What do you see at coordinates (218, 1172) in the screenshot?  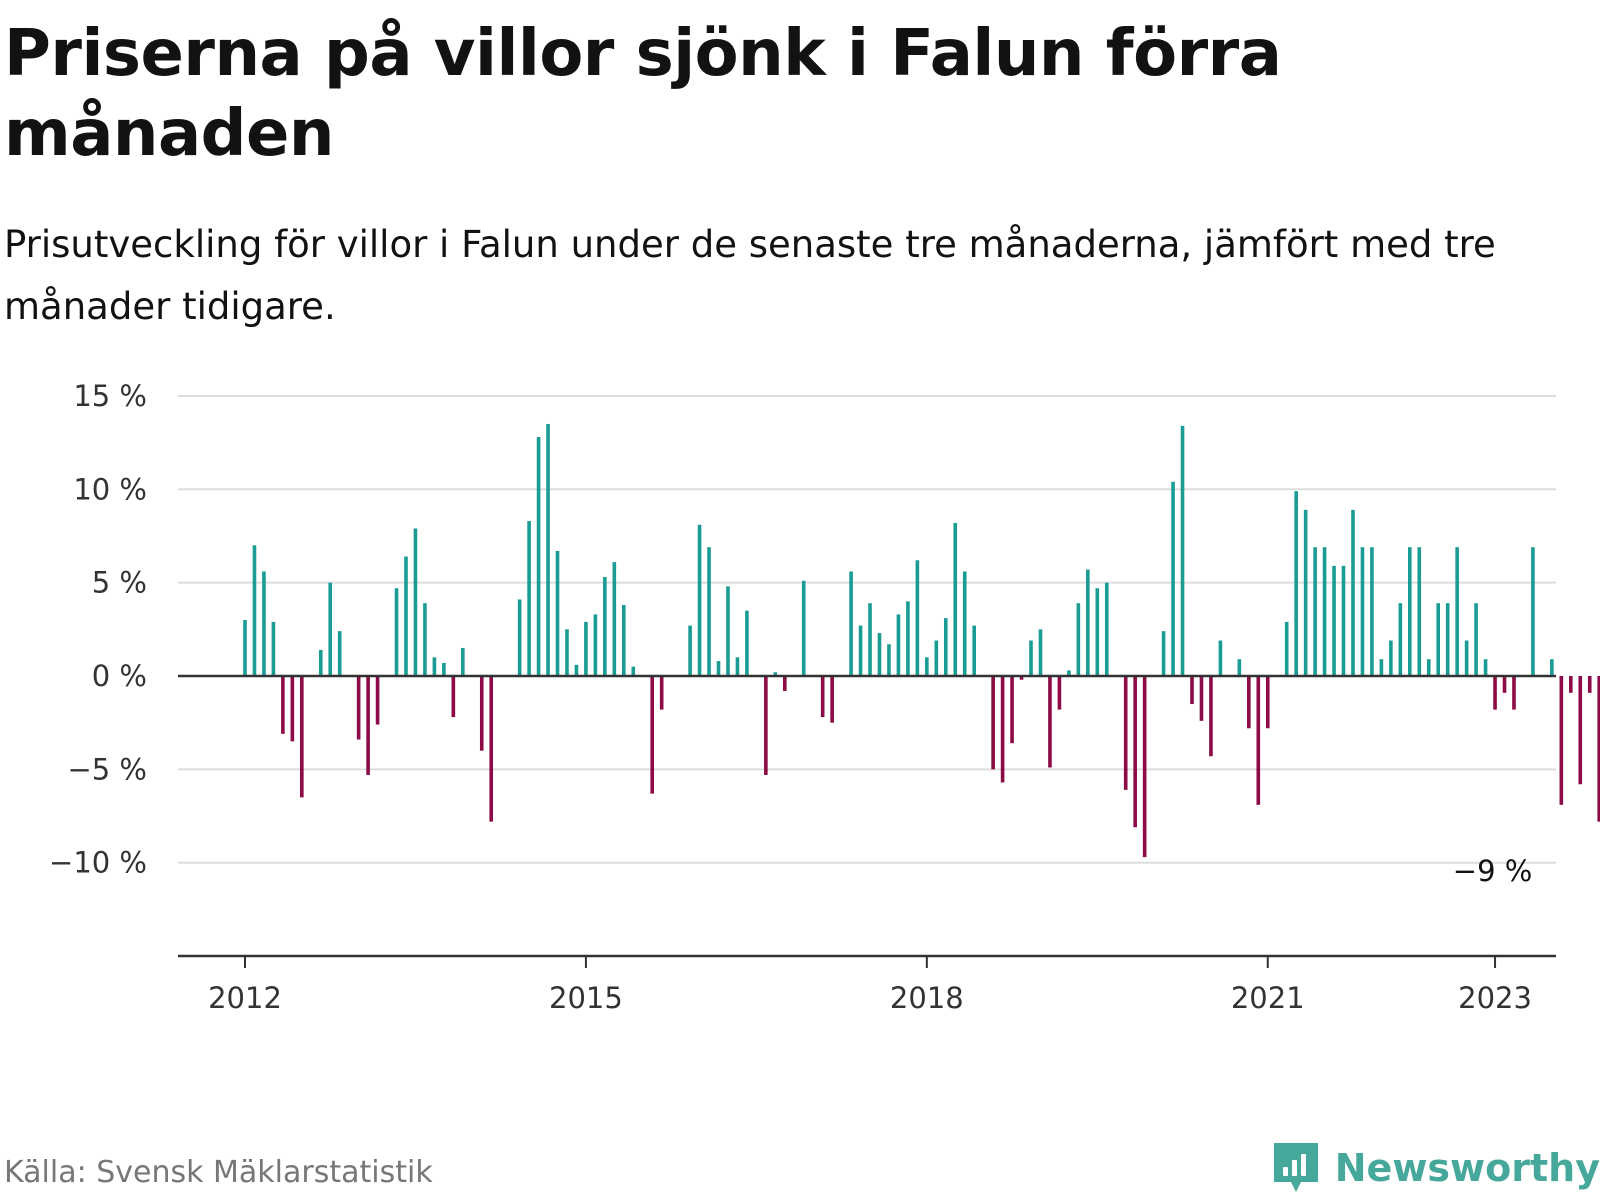 I see `source-note: Källa: Svensk Mäklarstatistik` at bounding box center [218, 1172].